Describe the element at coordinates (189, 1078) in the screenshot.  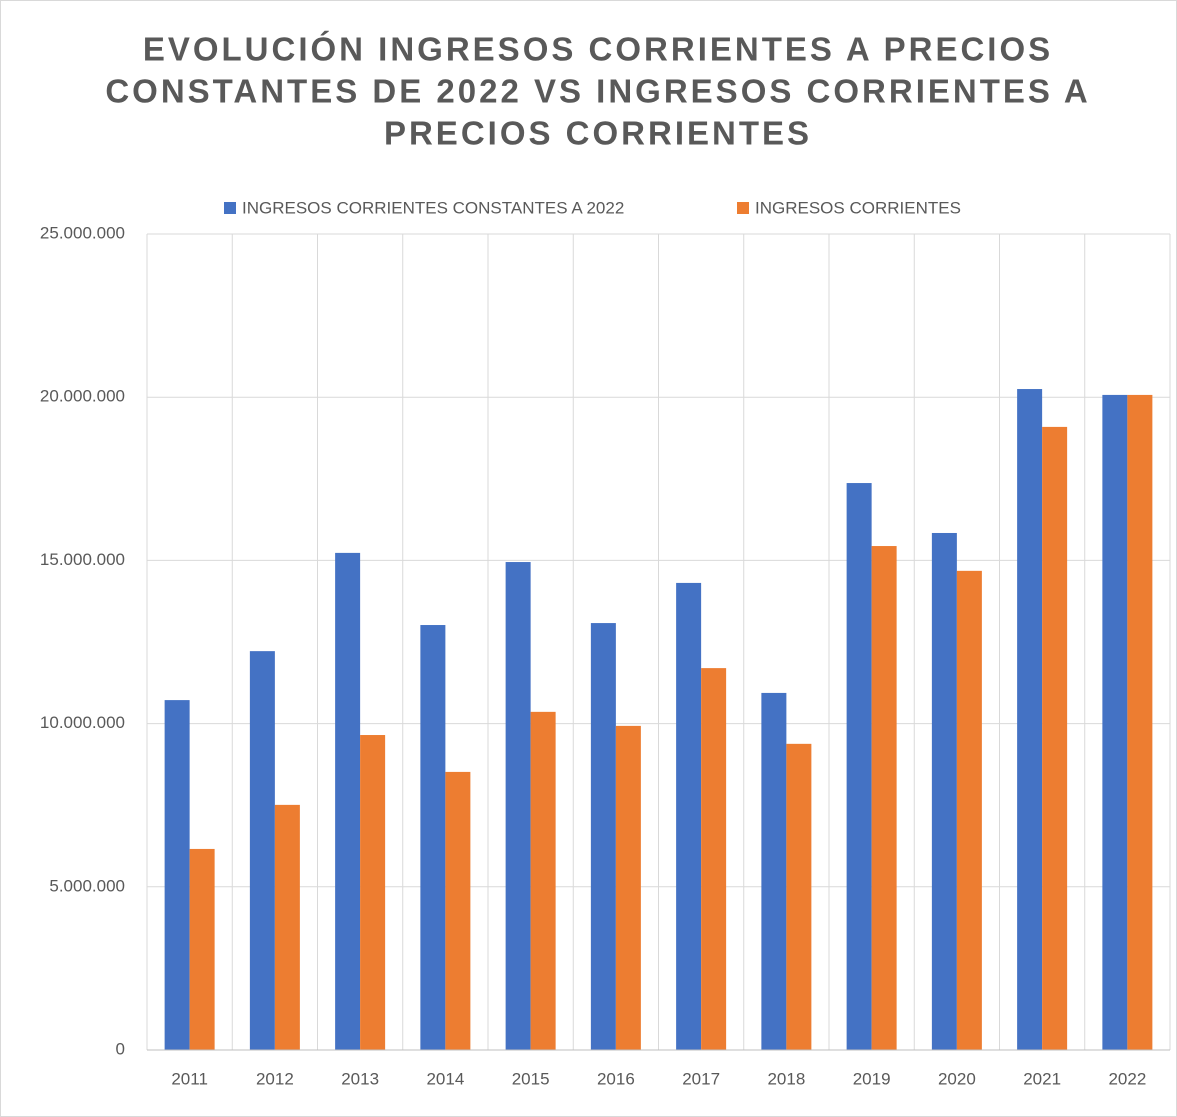
I see `x-tick-label: 2011` at that location.